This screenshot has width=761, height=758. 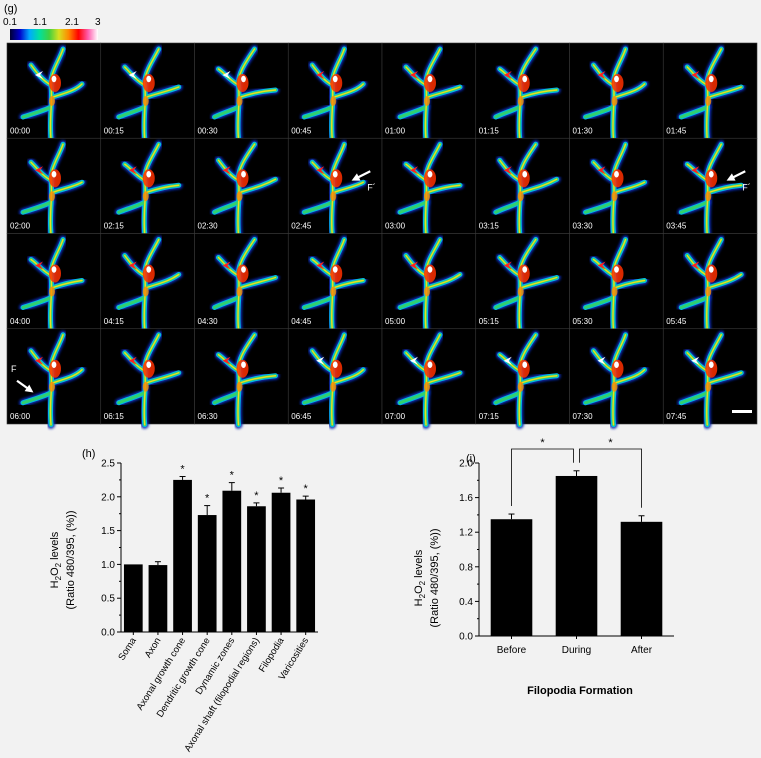 I want to click on frame-timestamp: 02:15, so click(x=114, y=226).